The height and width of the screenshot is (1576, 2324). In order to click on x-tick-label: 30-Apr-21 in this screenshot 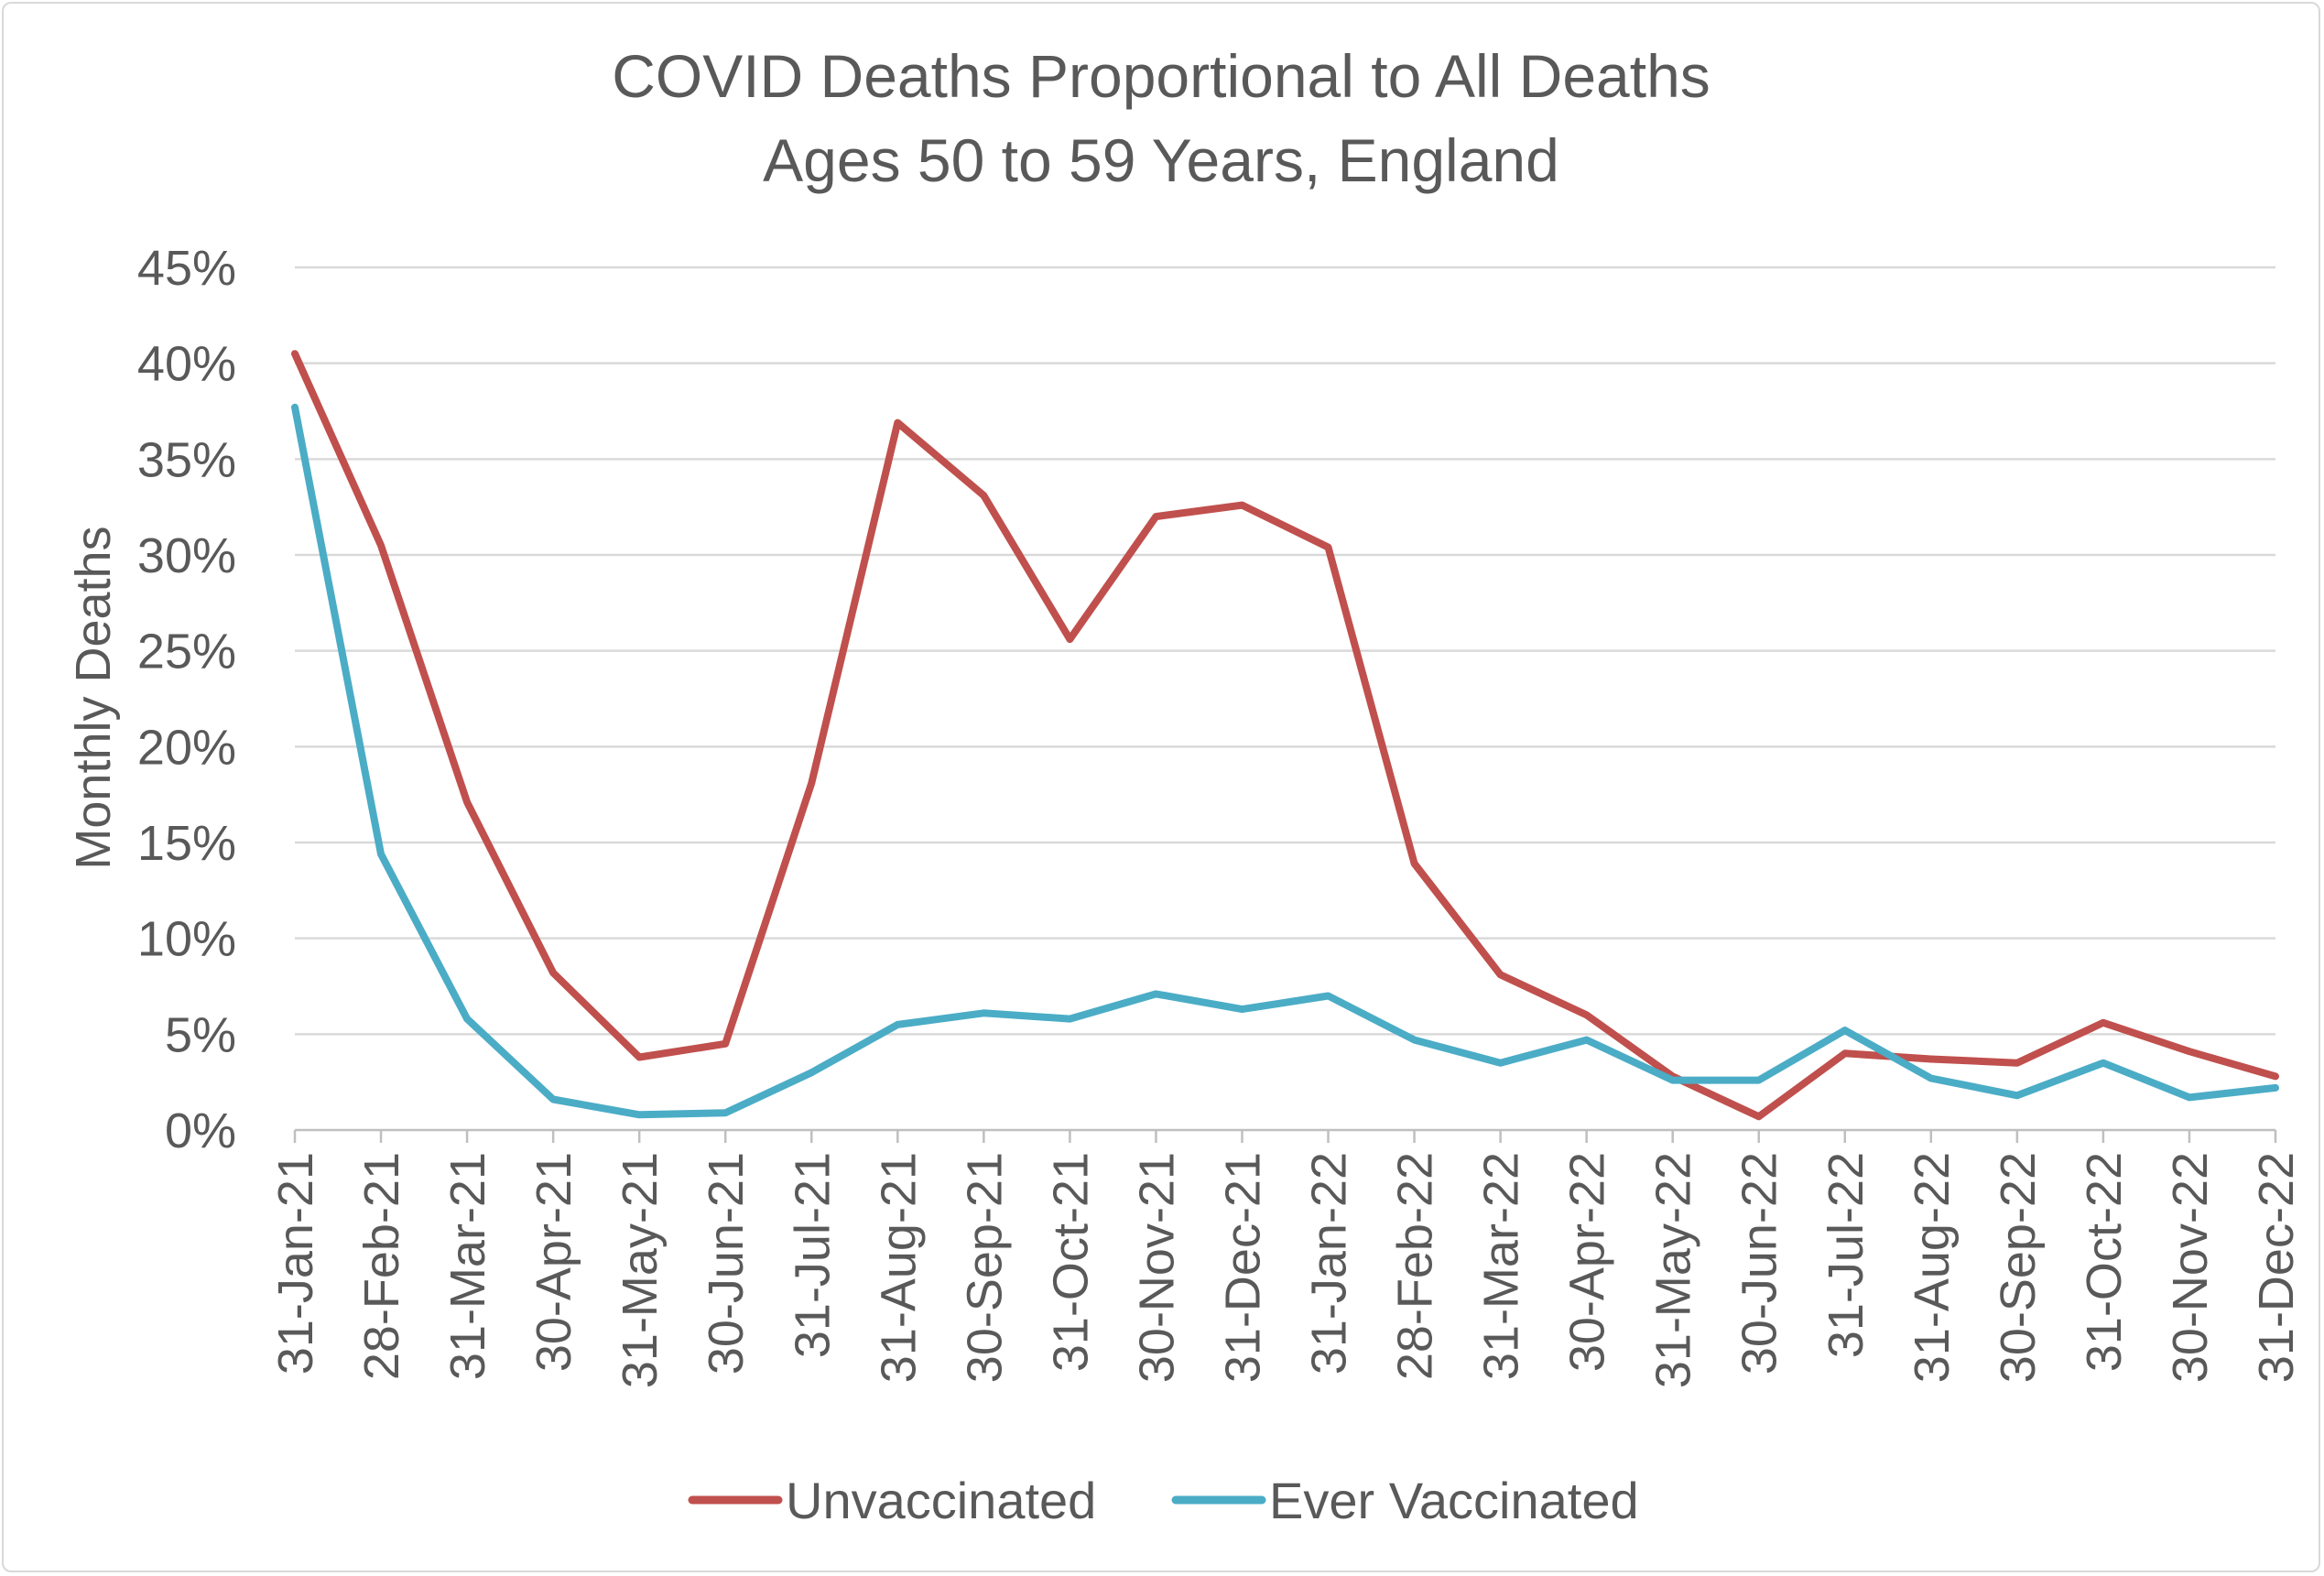, I will do `click(554, 1262)`.